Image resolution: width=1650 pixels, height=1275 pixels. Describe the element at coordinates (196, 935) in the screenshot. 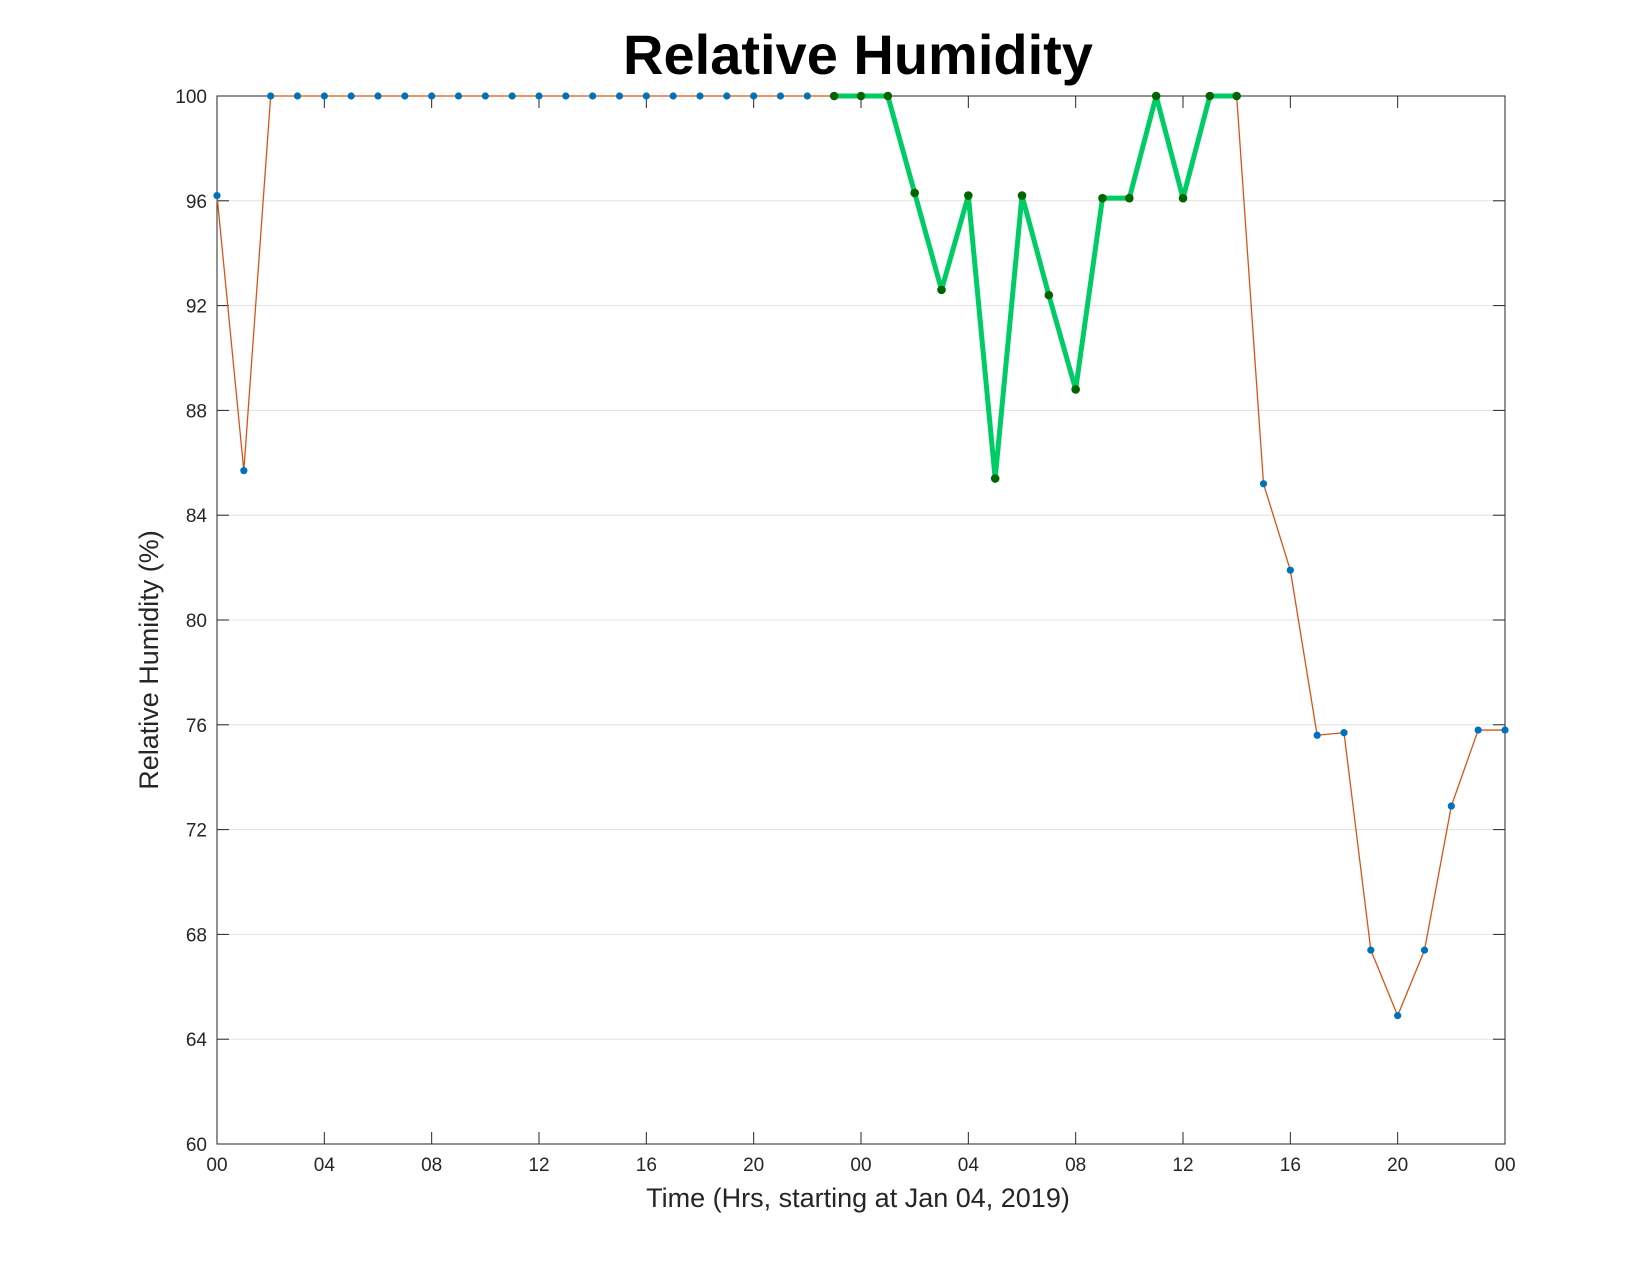

I see `y-tick-label: 68` at that location.